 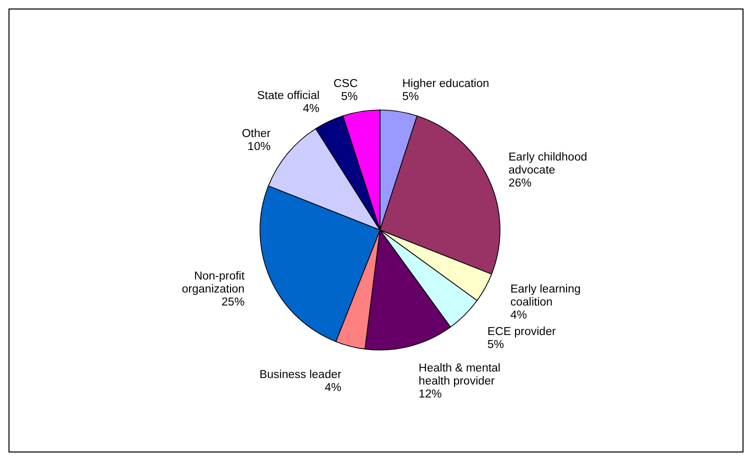 What do you see at coordinates (520, 184) in the screenshot?
I see `data-label: 26%` at bounding box center [520, 184].